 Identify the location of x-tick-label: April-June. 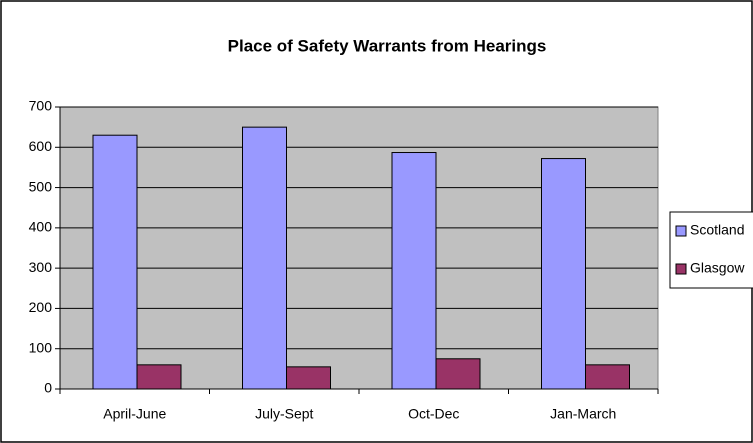
(134, 414).